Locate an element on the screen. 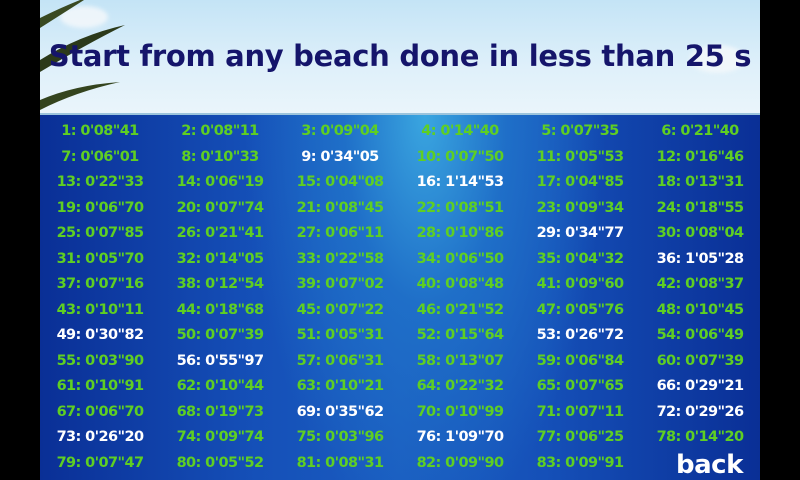  beach-time-63: 63: 0'10"21 is located at coordinates (340, 386).